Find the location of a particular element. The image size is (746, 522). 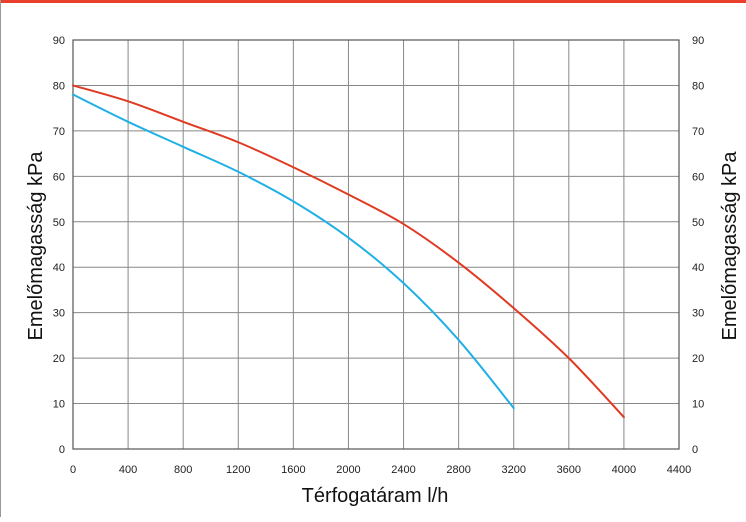

x-tick-label: 4400 is located at coordinates (679, 470).